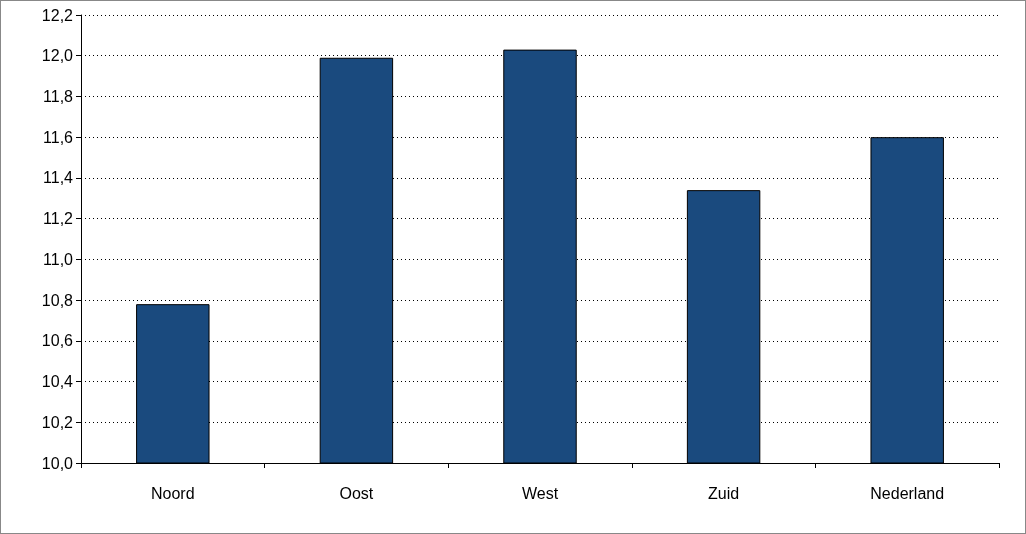  Describe the element at coordinates (57, 463) in the screenshot. I see `y-tick-label: 10,0` at that location.